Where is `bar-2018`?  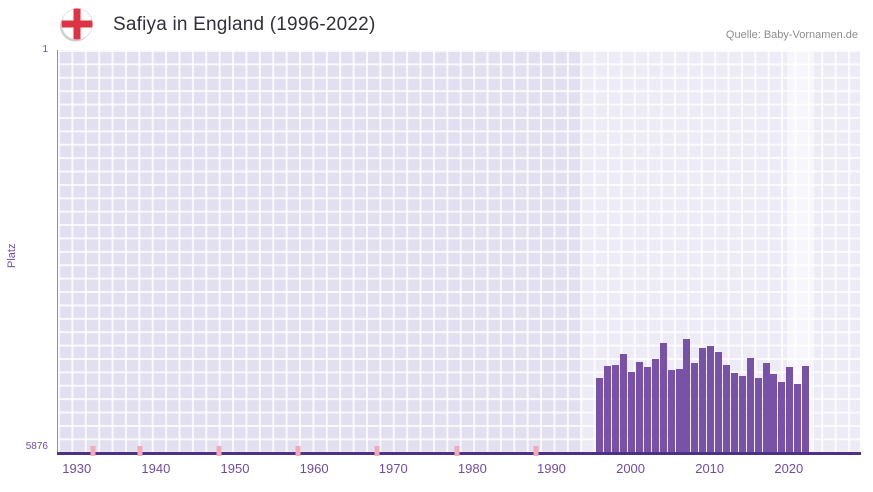
bar-2018 is located at coordinates (774, 413).